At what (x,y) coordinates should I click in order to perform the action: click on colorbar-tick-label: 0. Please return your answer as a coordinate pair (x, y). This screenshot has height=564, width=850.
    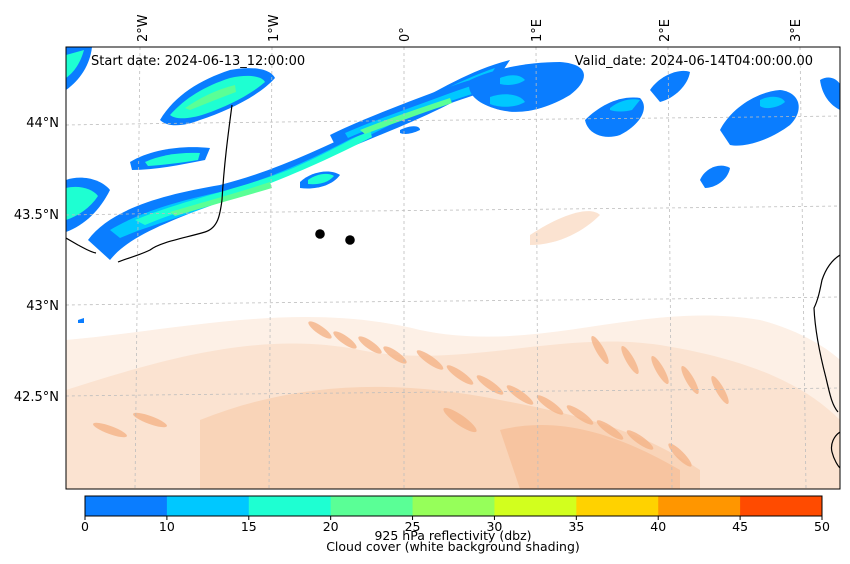
    Looking at the image, I should click on (85, 526).